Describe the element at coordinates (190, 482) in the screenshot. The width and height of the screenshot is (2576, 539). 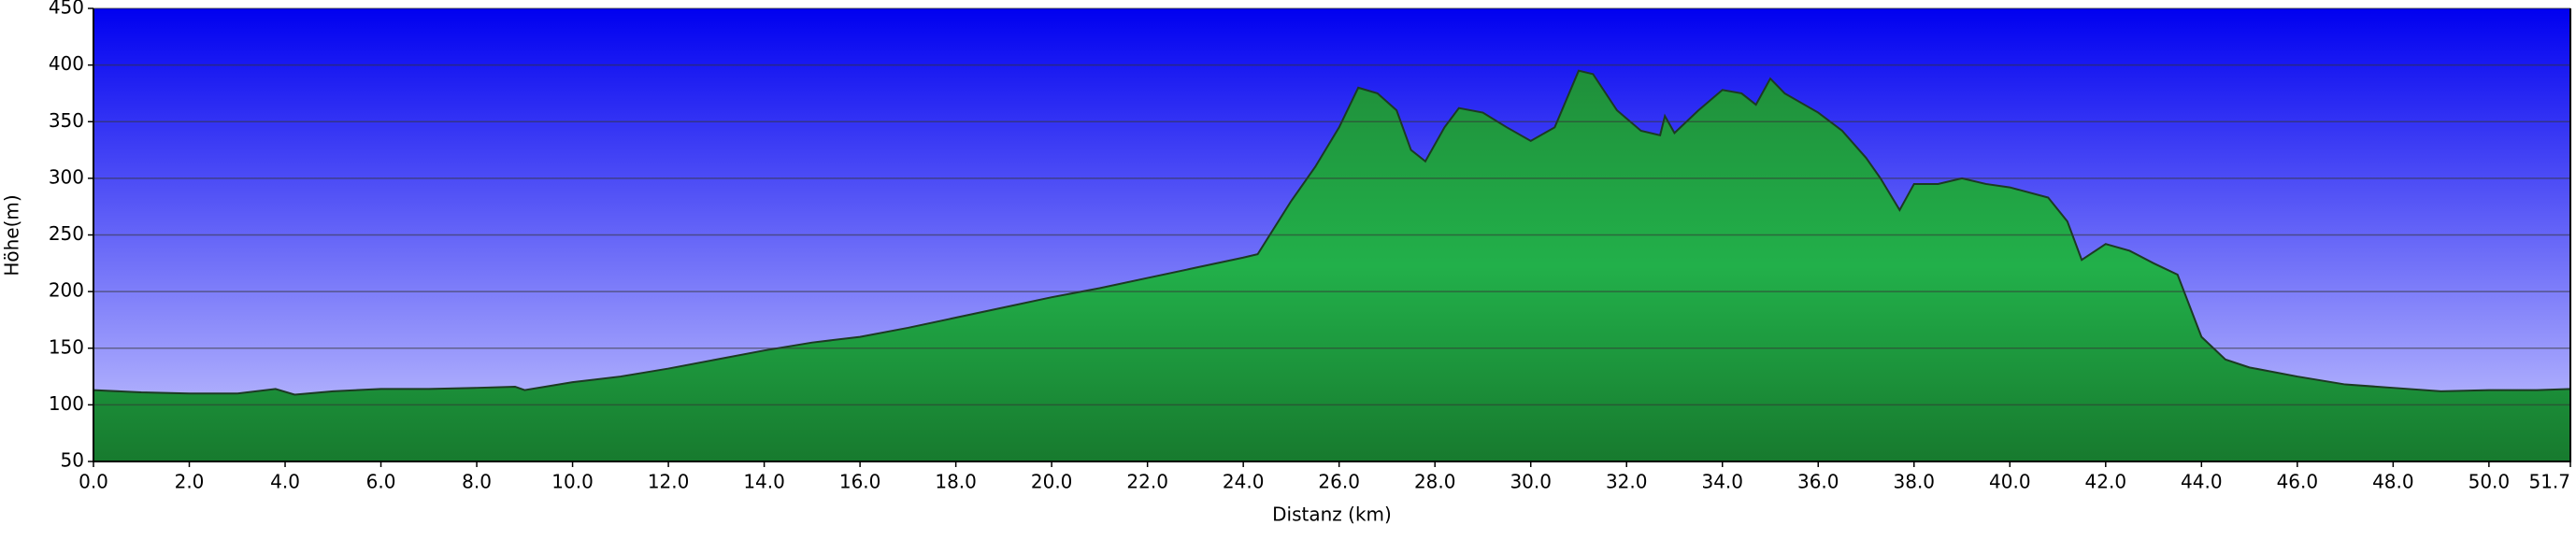
I see `x-tick-label: 2.0` at that location.